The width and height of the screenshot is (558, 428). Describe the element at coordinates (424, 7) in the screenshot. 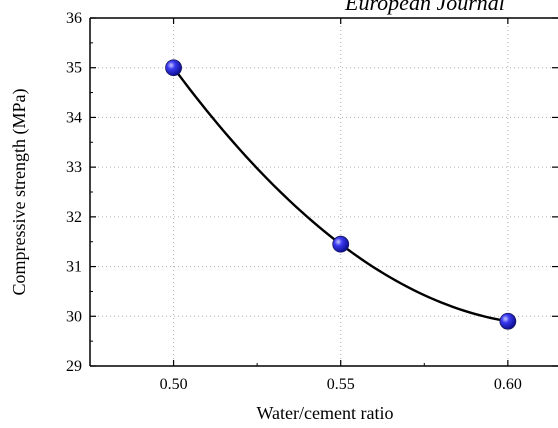

I see `journal-header: European Journal` at that location.